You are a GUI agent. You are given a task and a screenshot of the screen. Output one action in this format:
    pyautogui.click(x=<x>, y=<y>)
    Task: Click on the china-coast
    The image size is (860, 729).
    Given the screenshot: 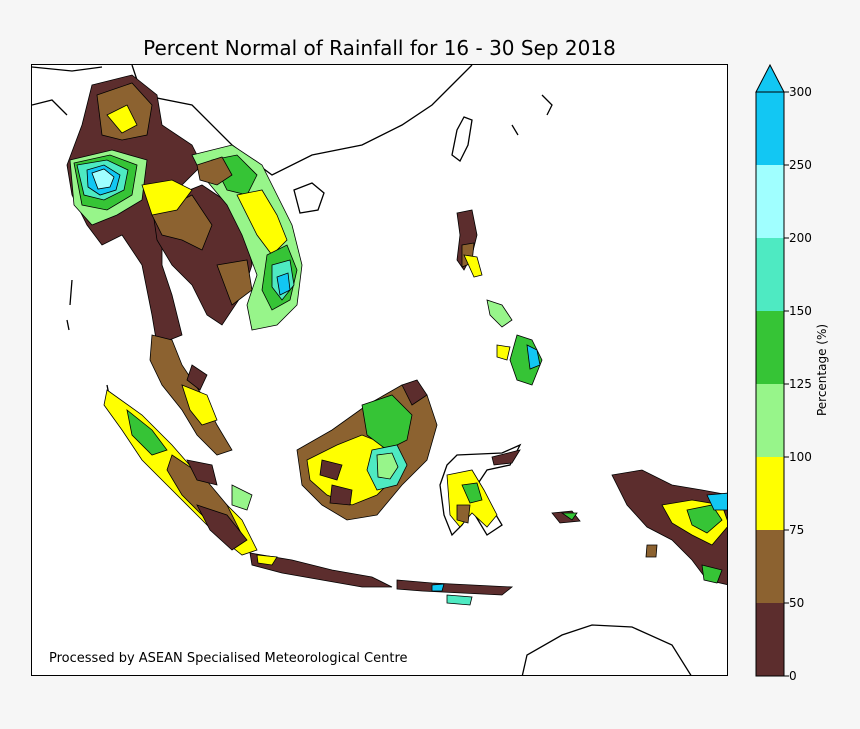 What is the action you would take?
    pyautogui.click(x=252, y=120)
    